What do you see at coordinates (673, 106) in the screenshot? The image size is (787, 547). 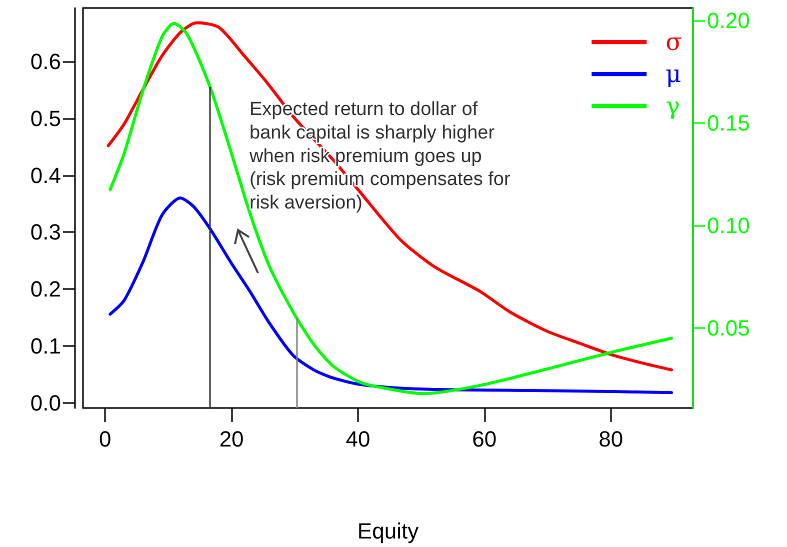 I see `legend-label: γ` at bounding box center [673, 106].